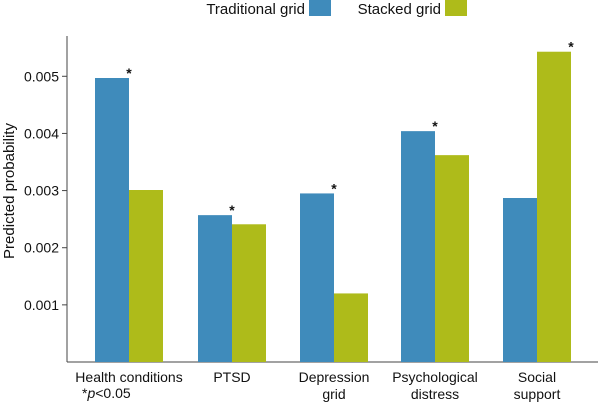  I want to click on footnote-threshold: <0.05, so click(113, 393).